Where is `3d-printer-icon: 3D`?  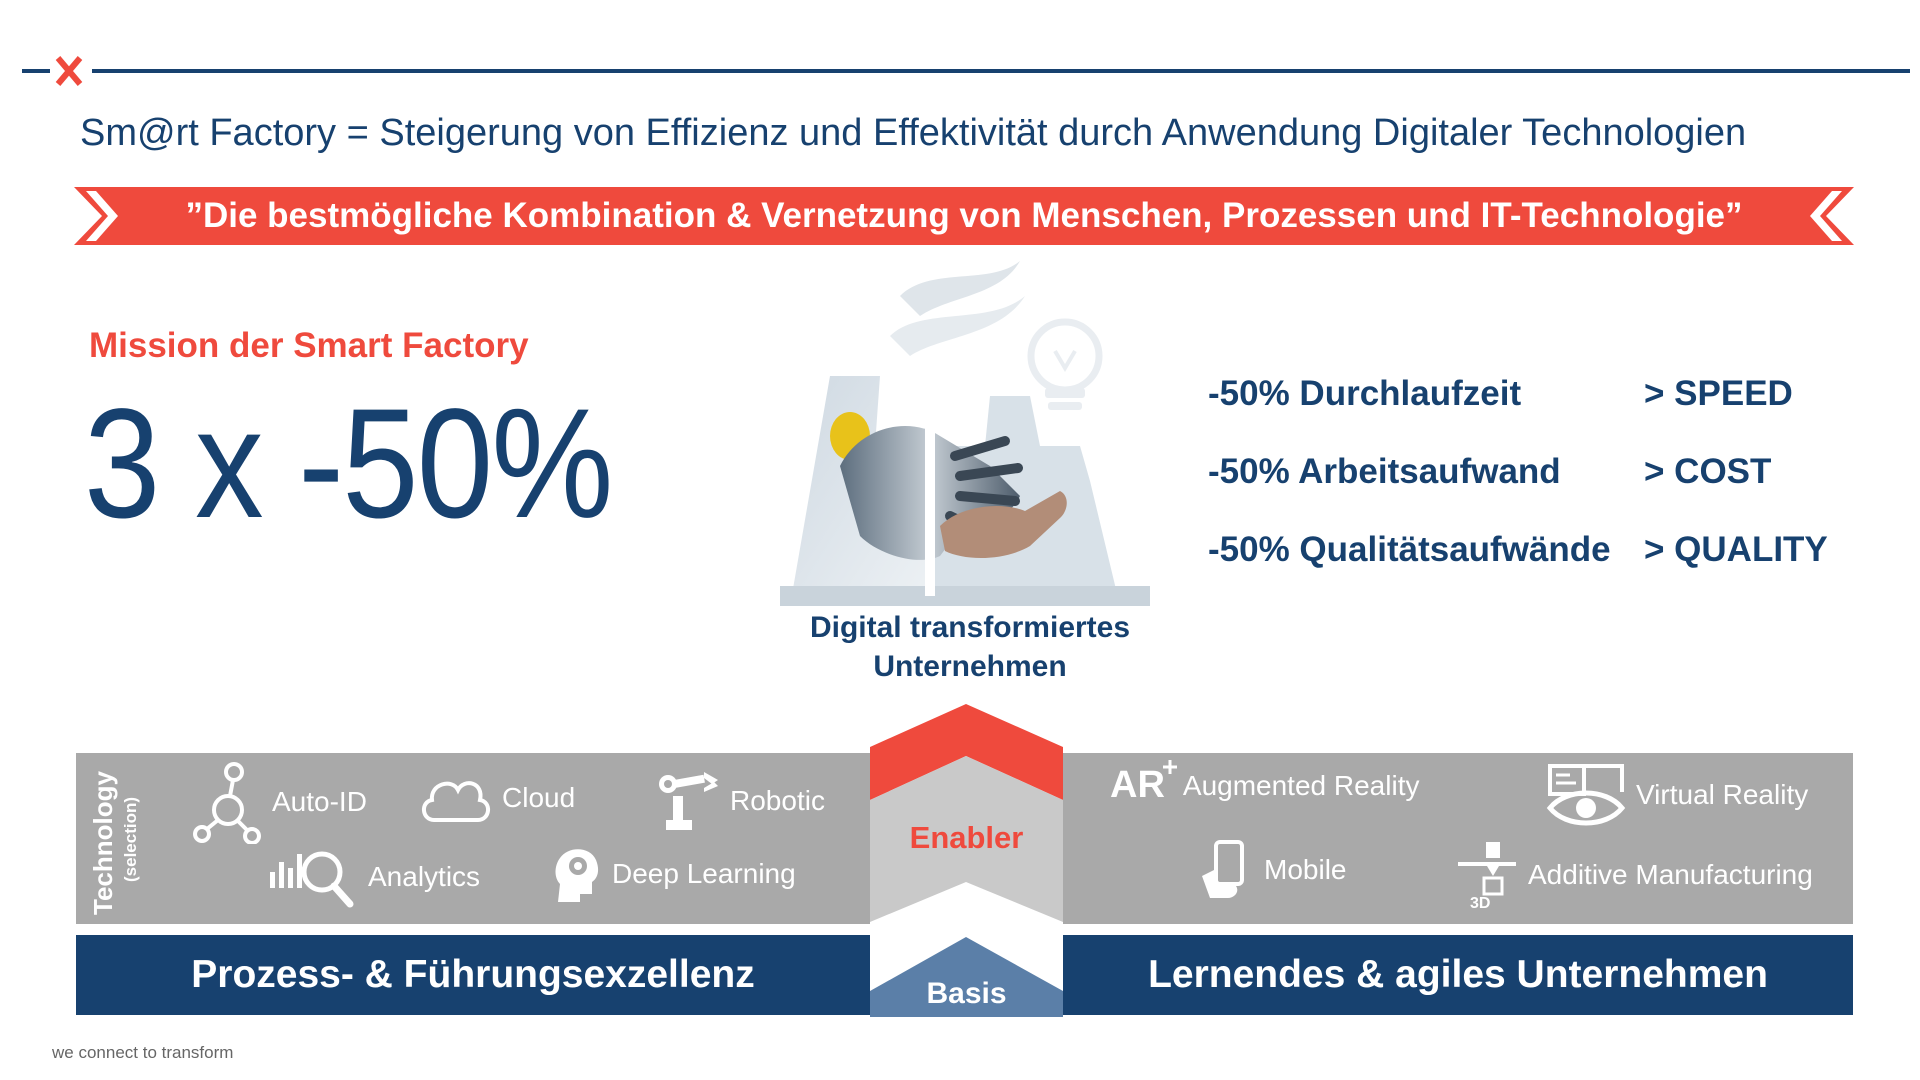 3d-printer-icon: 3D is located at coordinates (1487, 876).